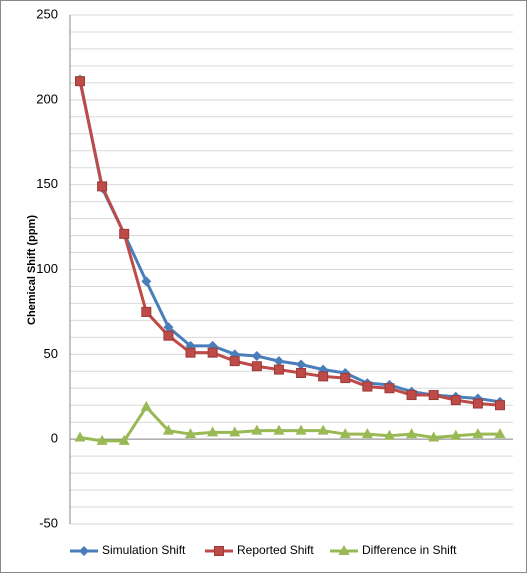 The image size is (527, 578). I want to click on y-axis-label: Chemical Shift (ppm), so click(32, 270).